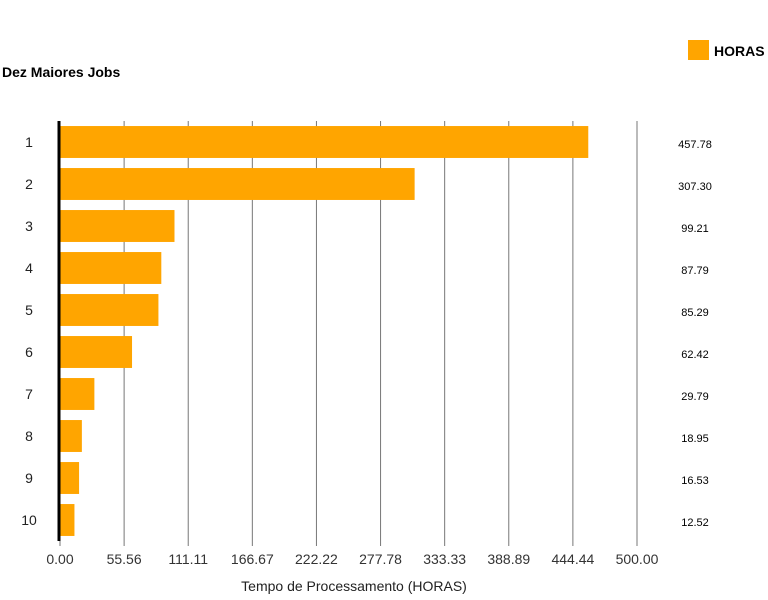  Describe the element at coordinates (695, 439) in the screenshot. I see `value-label: 18.95` at that location.